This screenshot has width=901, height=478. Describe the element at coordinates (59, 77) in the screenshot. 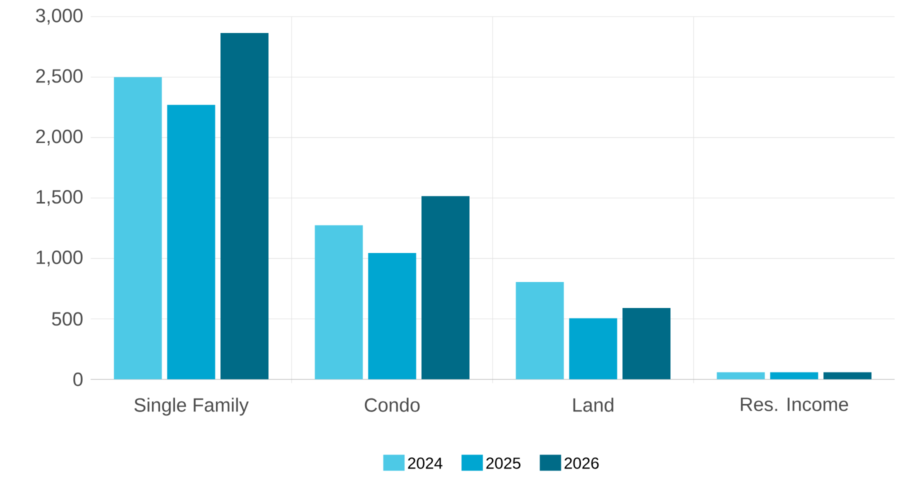

I see `y-tick-label: 2,500` at that location.